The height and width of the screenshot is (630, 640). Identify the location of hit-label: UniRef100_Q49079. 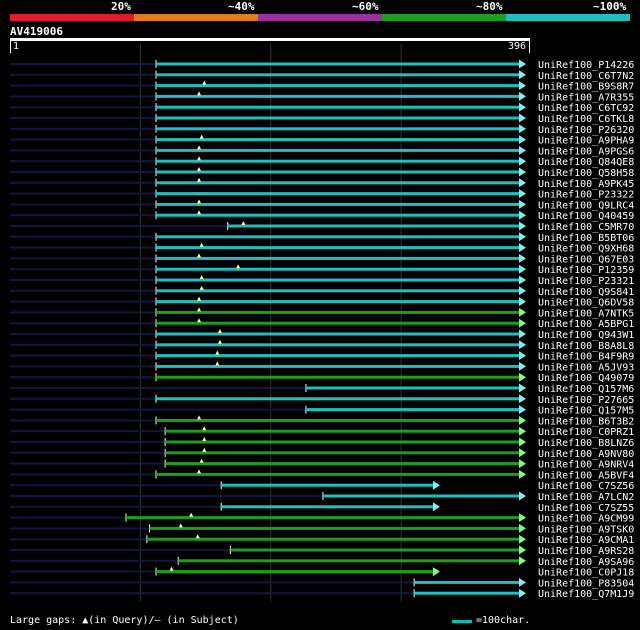
(586, 378).